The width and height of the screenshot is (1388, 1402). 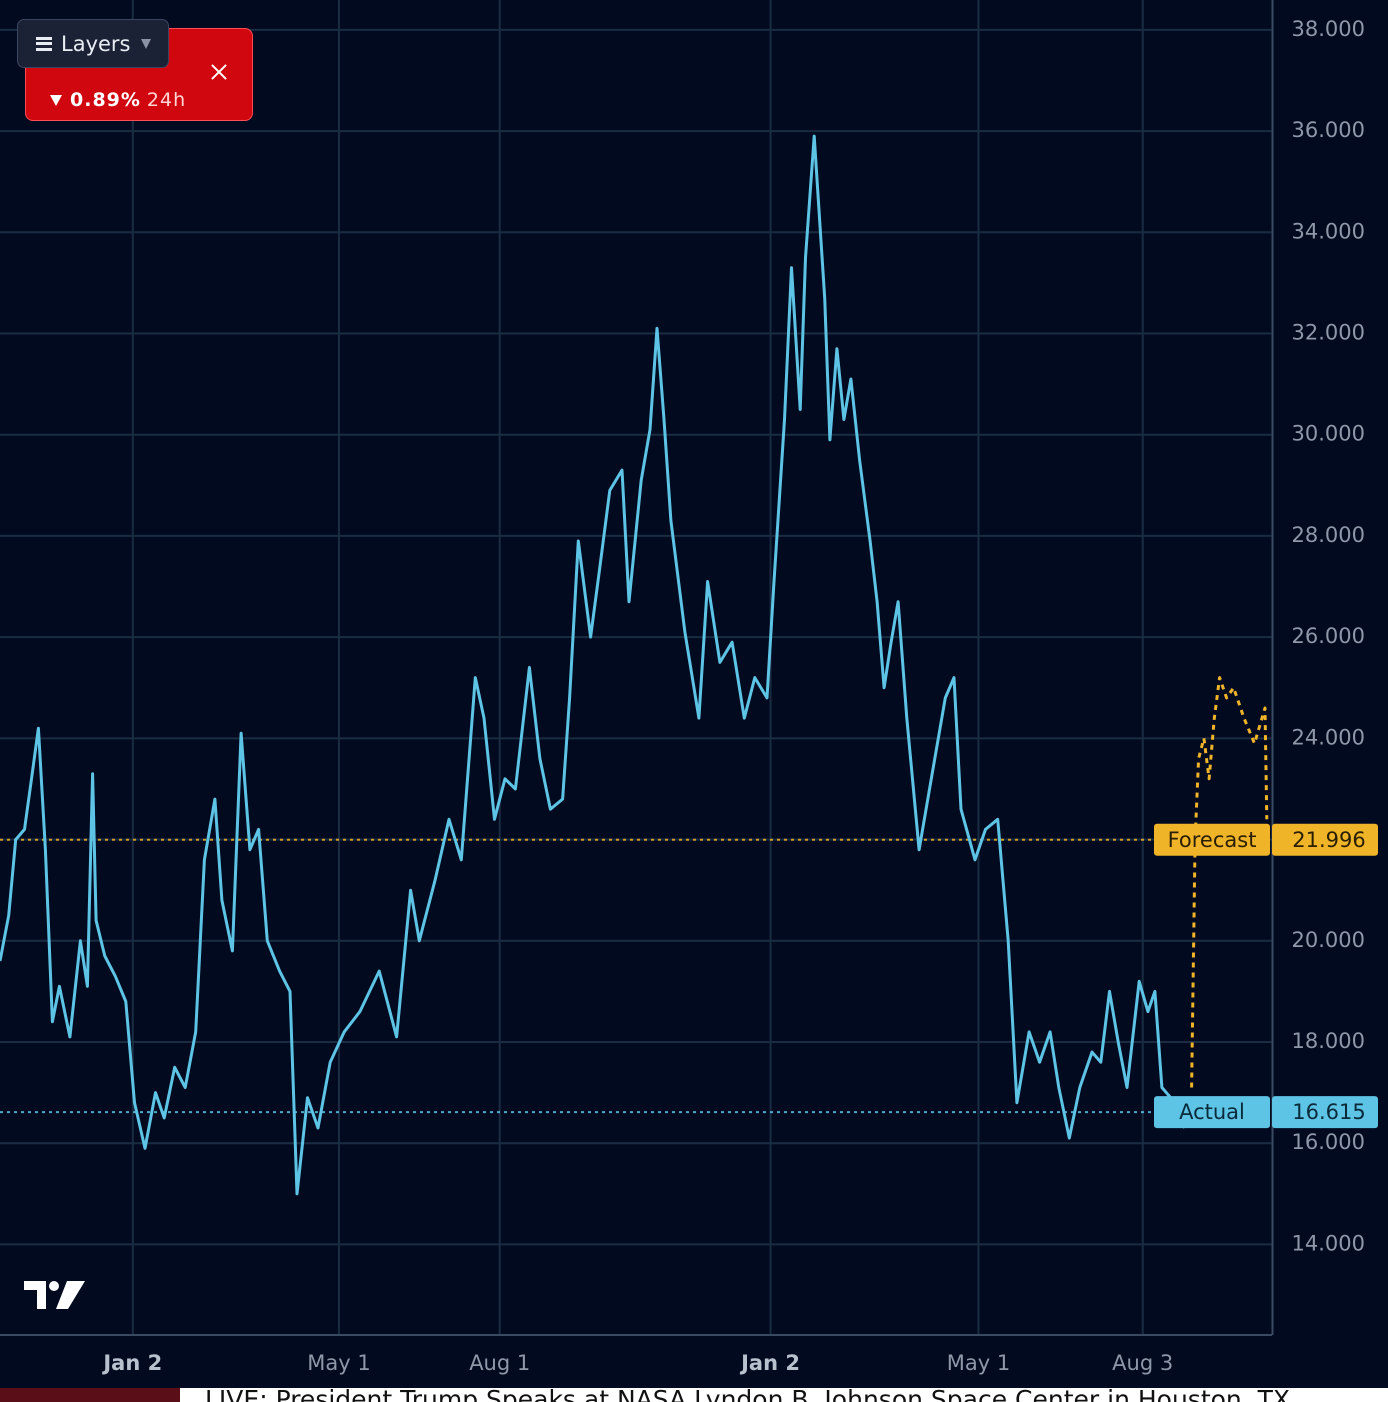 What do you see at coordinates (166, 100) in the screenshot?
I see `change-period: 24h` at bounding box center [166, 100].